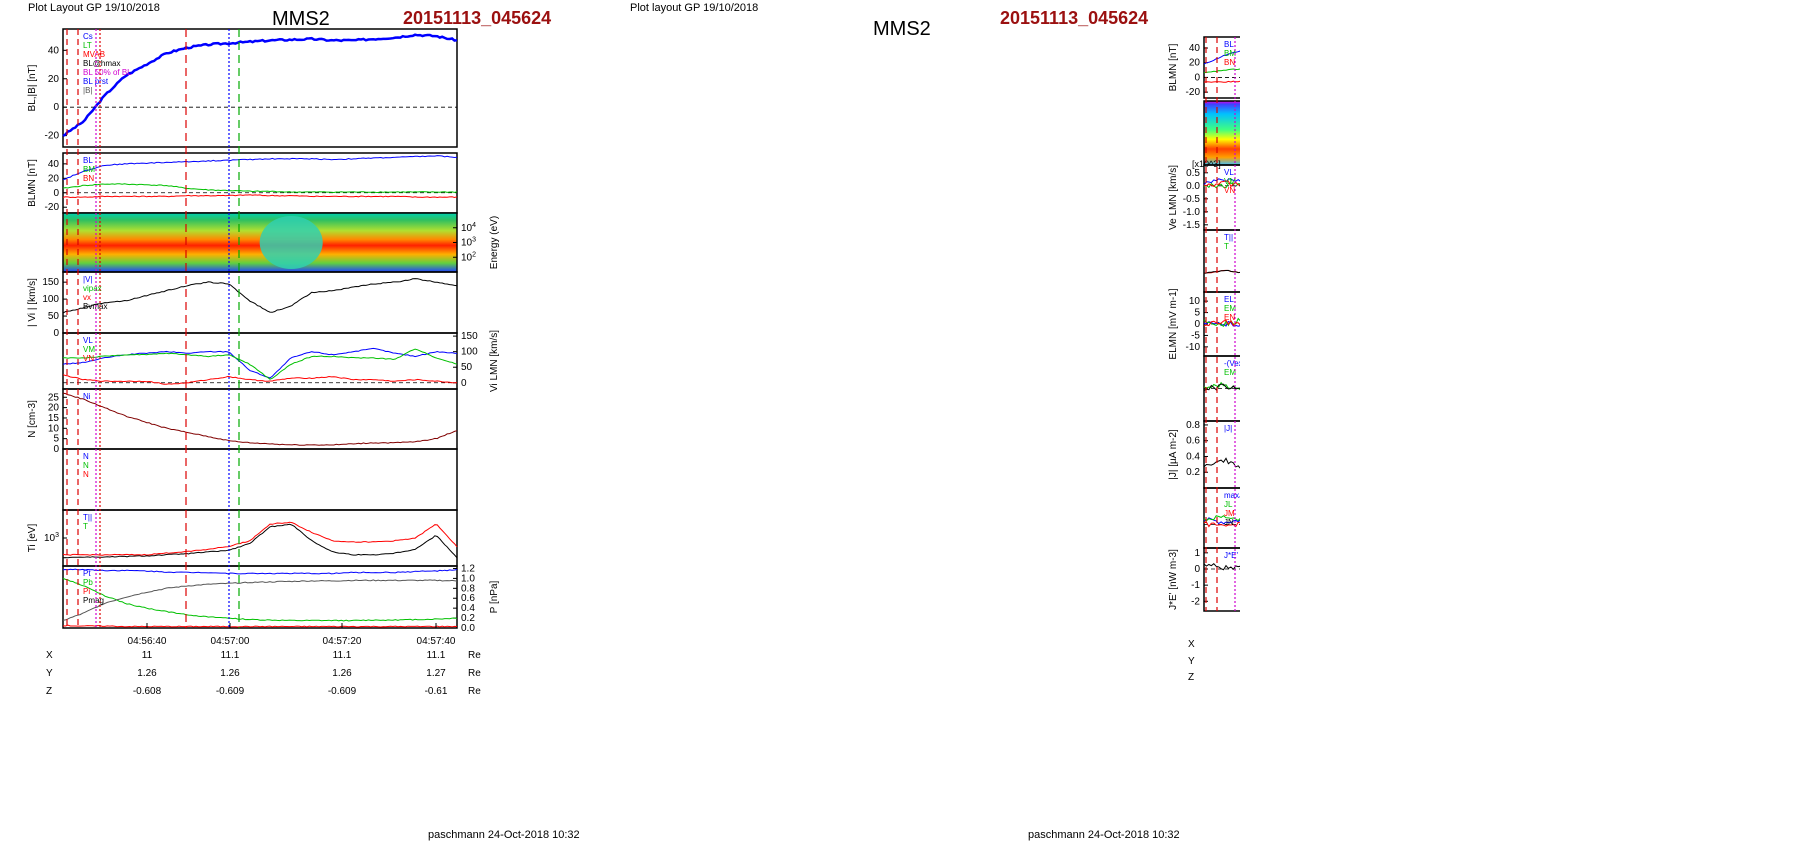  What do you see at coordinates (54, 418) in the screenshot?
I see `ytick-label: 15` at bounding box center [54, 418].